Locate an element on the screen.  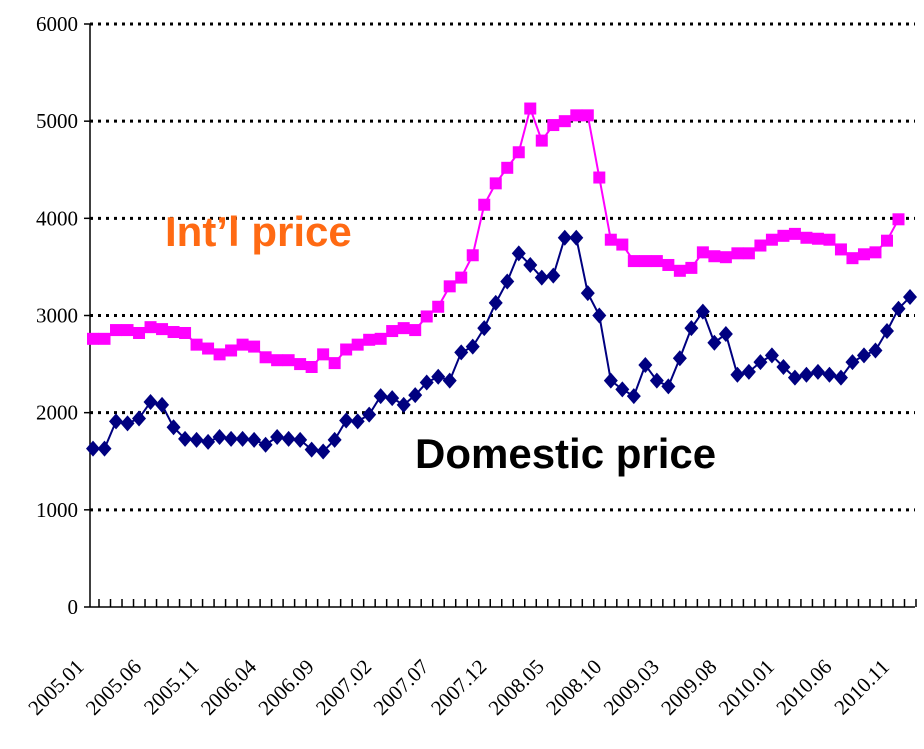
x-tick-label: 2009.08 is located at coordinates (688, 687).